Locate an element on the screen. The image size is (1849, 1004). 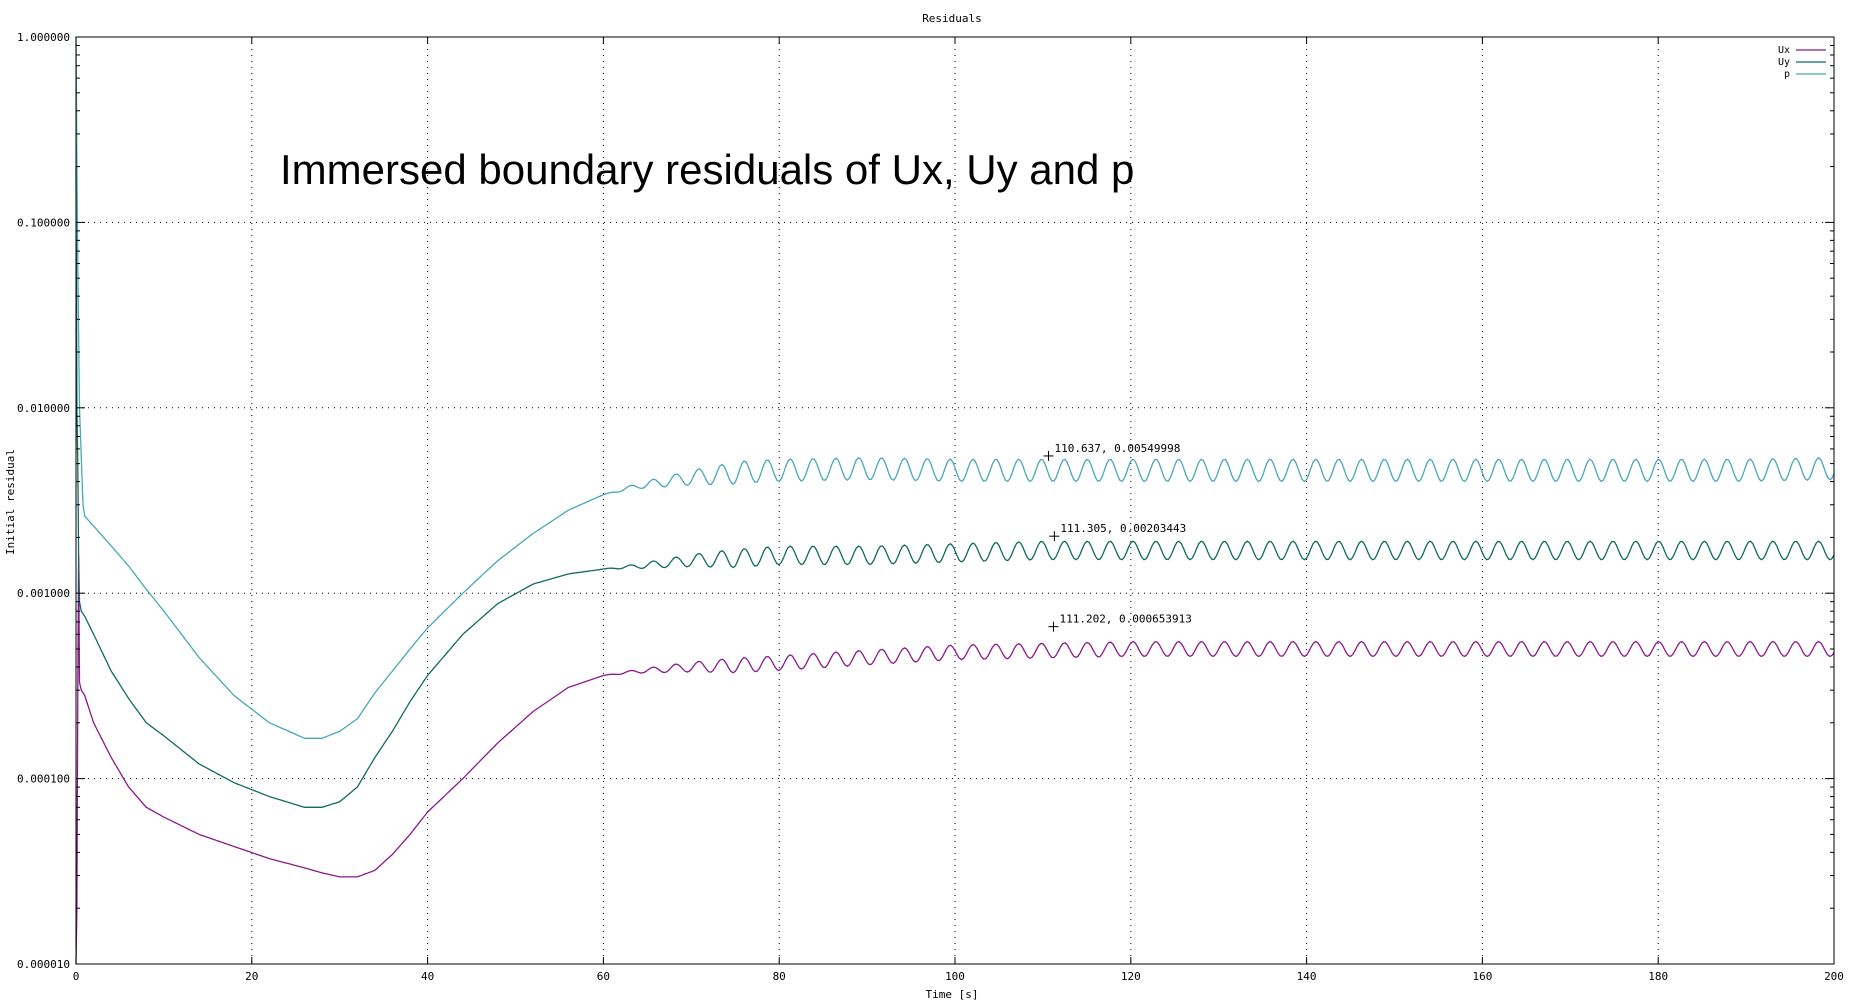
y-tick-label: 1.000000 is located at coordinates (43, 37).